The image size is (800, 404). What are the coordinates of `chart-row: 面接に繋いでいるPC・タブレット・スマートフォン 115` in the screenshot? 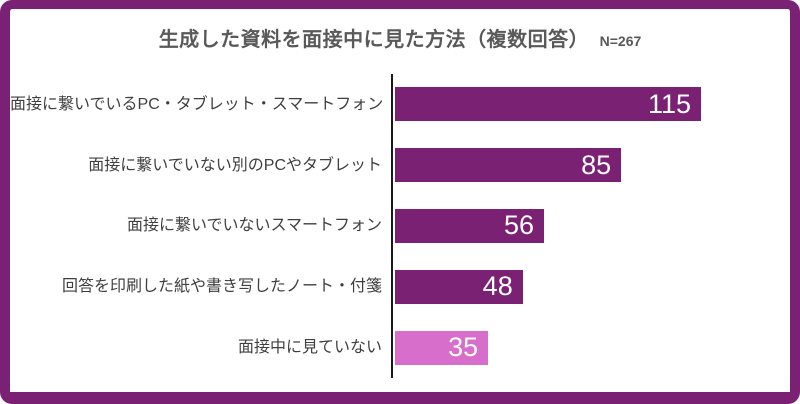 It's located at (400, 104).